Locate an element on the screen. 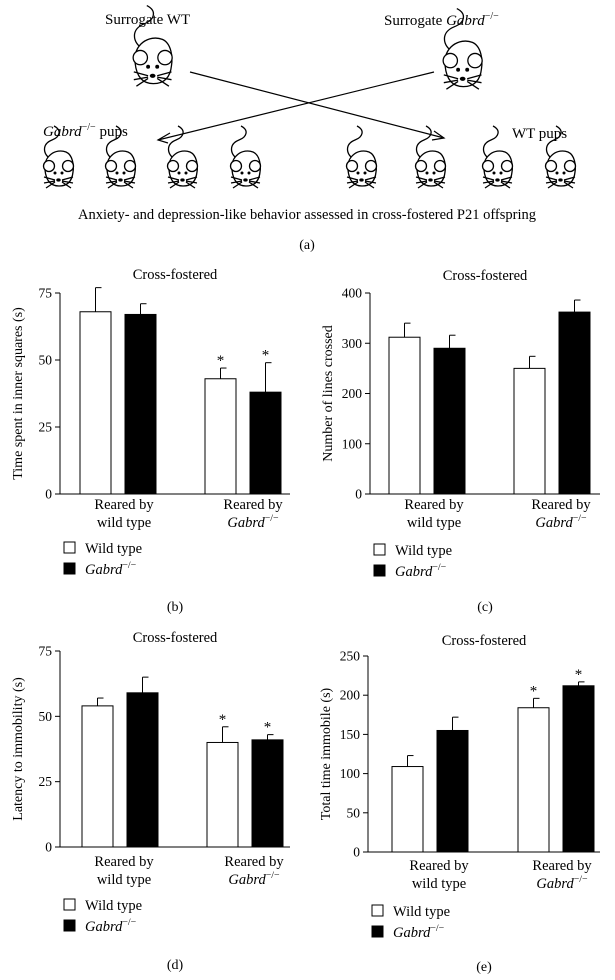 The width and height of the screenshot is (615, 980). arrow-ko-surrogate-to-ko-pups is located at coordinates (296, 106).